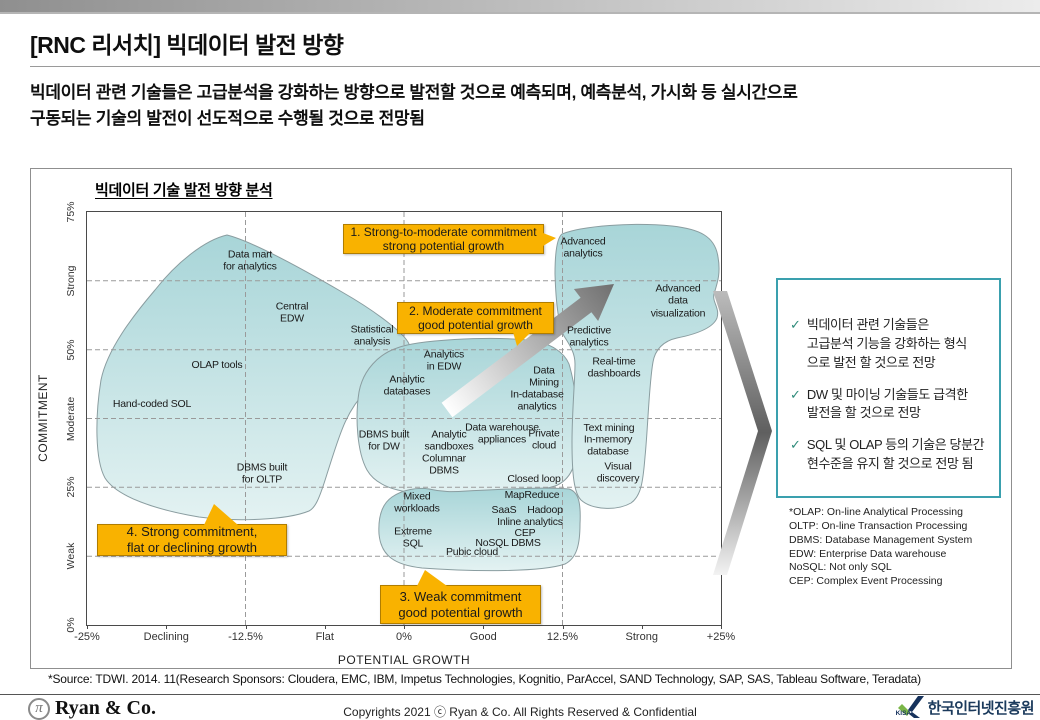 This screenshot has height=720, width=1040. I want to click on insight-item: ✓ DW 및 마이닝 기술들도 급격한 발전을 할 것으로 전망, so click(888, 405).